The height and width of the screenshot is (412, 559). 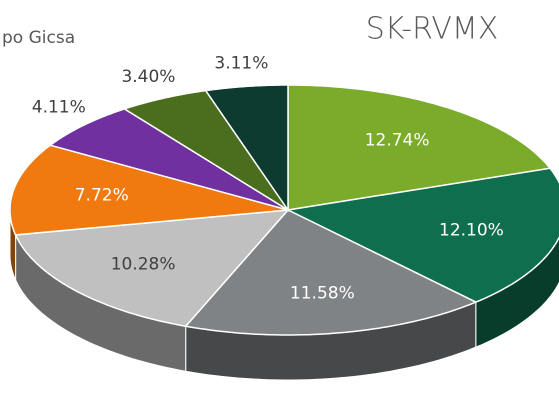 What do you see at coordinates (102, 195) in the screenshot?
I see `data-label: 7.72%` at bounding box center [102, 195].